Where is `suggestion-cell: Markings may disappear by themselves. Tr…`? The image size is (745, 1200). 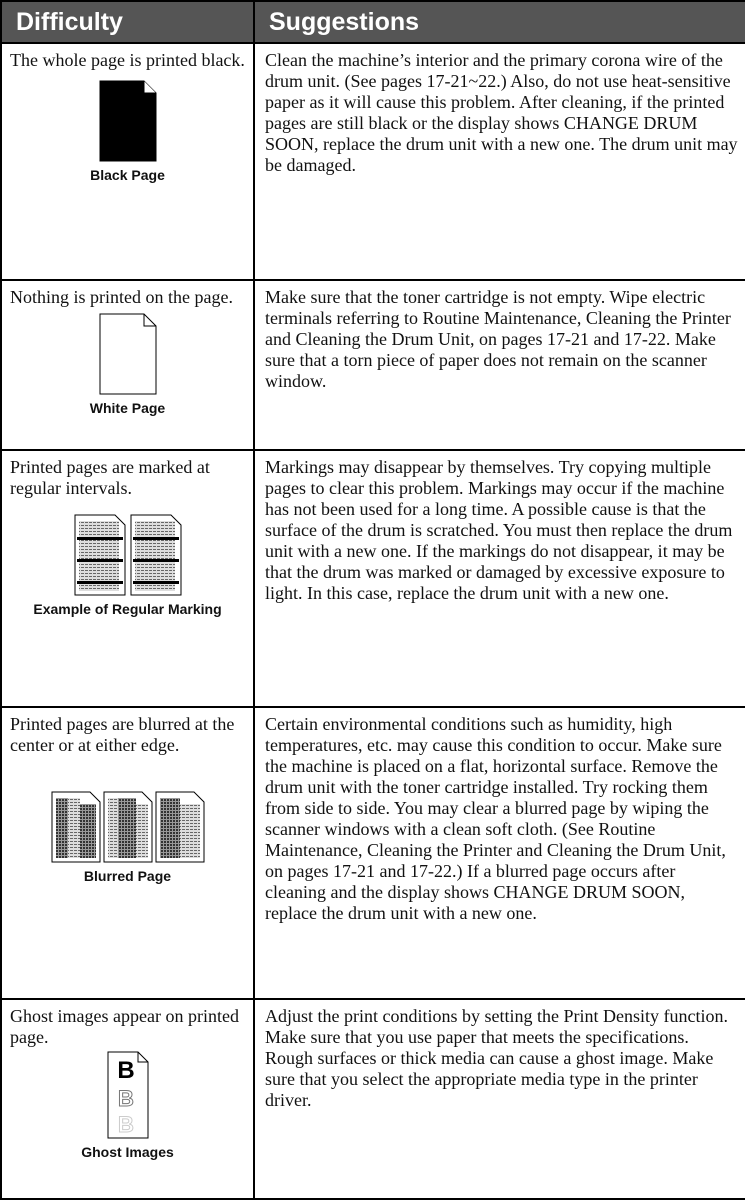 suggestion-cell: Markings may disappear by themselves. Tr… is located at coordinates (499, 578).